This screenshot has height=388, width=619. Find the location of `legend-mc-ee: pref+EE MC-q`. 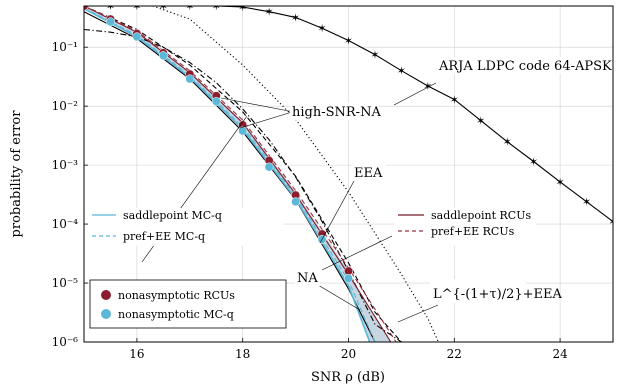

legend-mc-ee: pref+EE MC-q is located at coordinates (164, 236).